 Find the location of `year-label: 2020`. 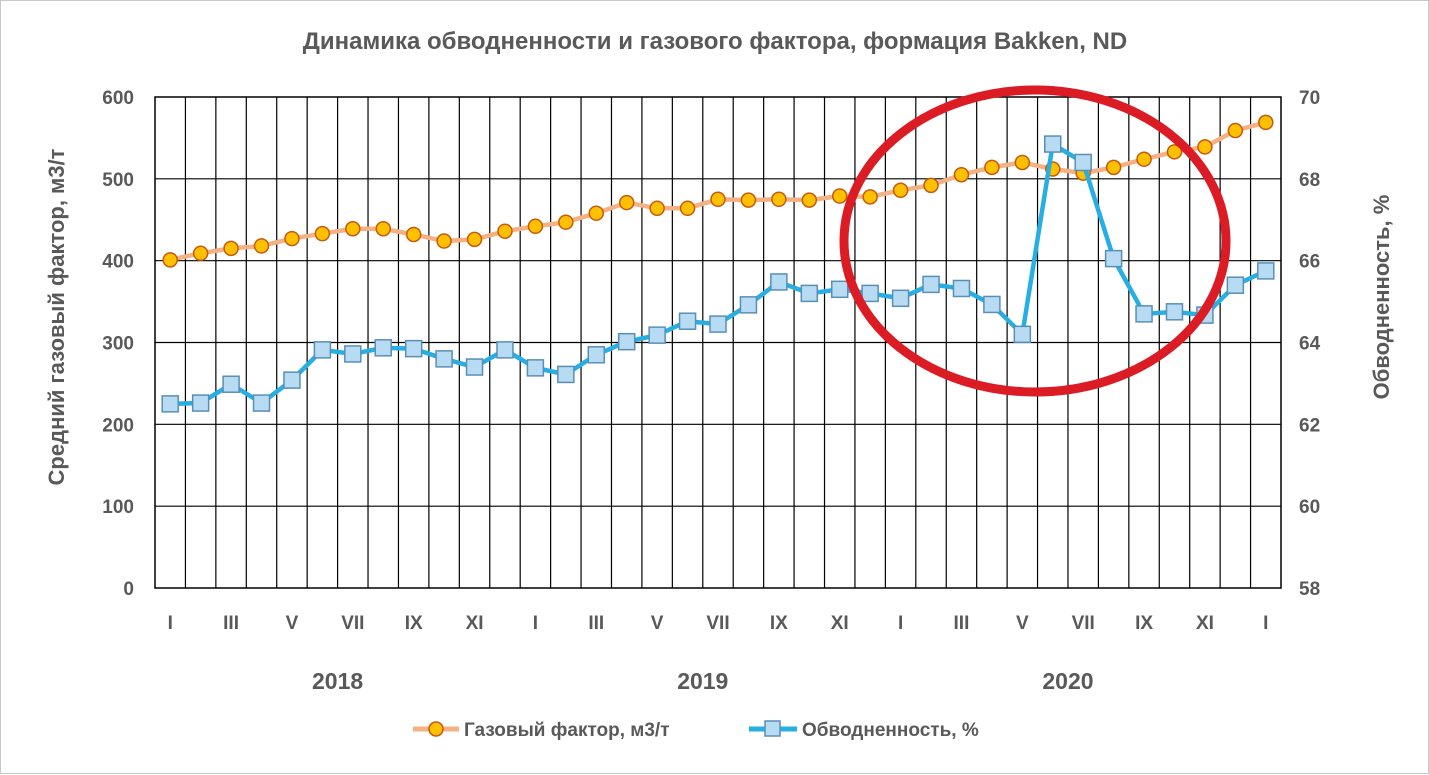

year-label: 2020 is located at coordinates (1067, 681).